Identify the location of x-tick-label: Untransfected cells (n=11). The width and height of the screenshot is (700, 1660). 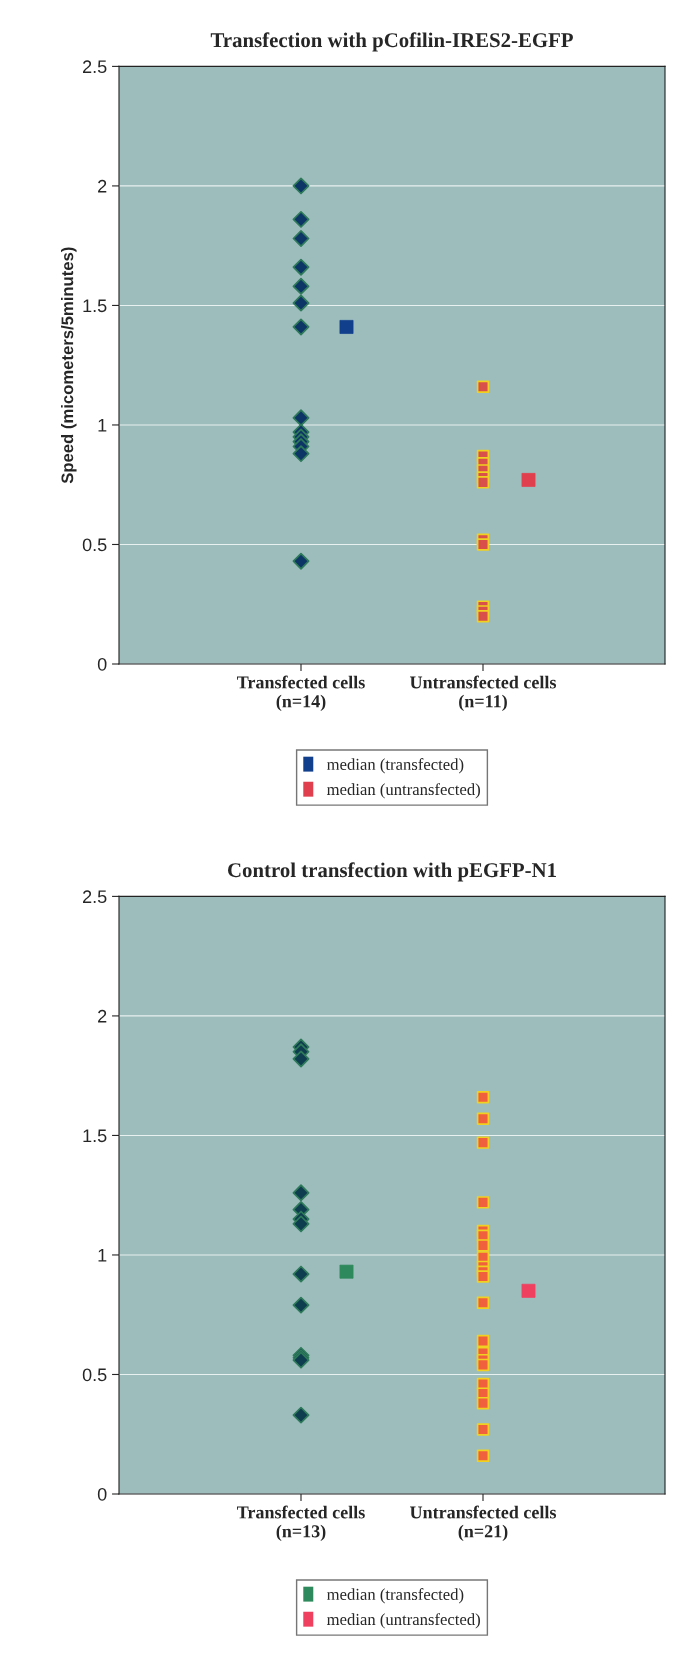
(483, 693).